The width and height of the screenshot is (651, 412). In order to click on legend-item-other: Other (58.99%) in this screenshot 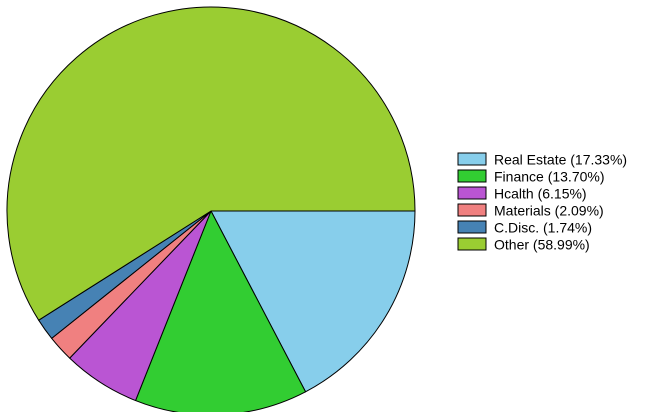, I will do `click(523, 245)`.